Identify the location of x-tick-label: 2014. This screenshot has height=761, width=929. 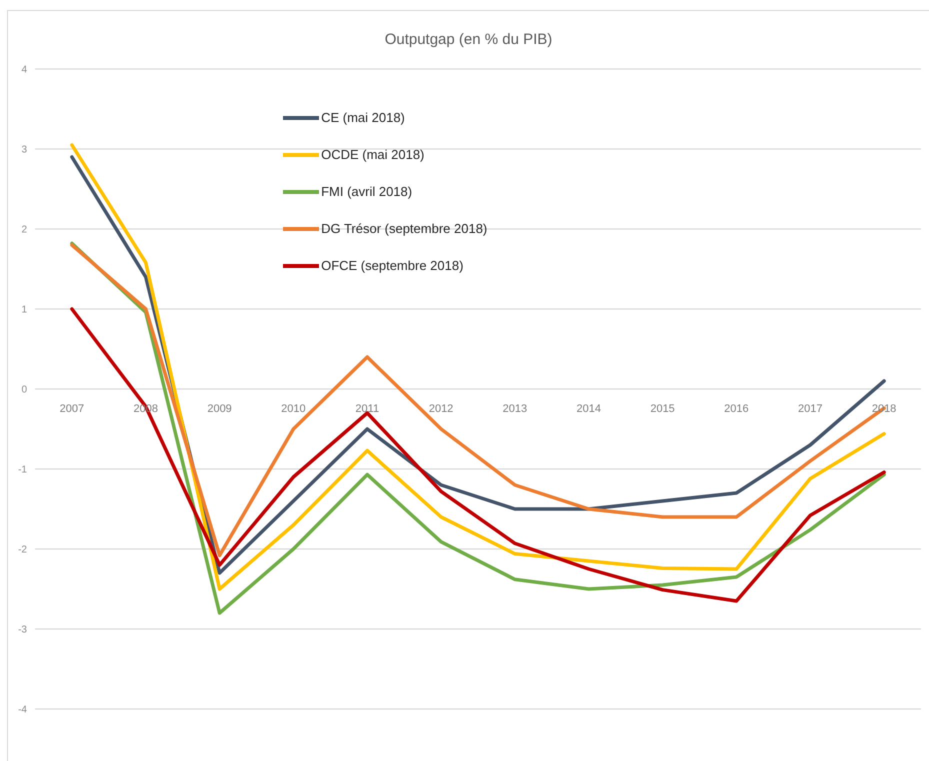
(588, 409).